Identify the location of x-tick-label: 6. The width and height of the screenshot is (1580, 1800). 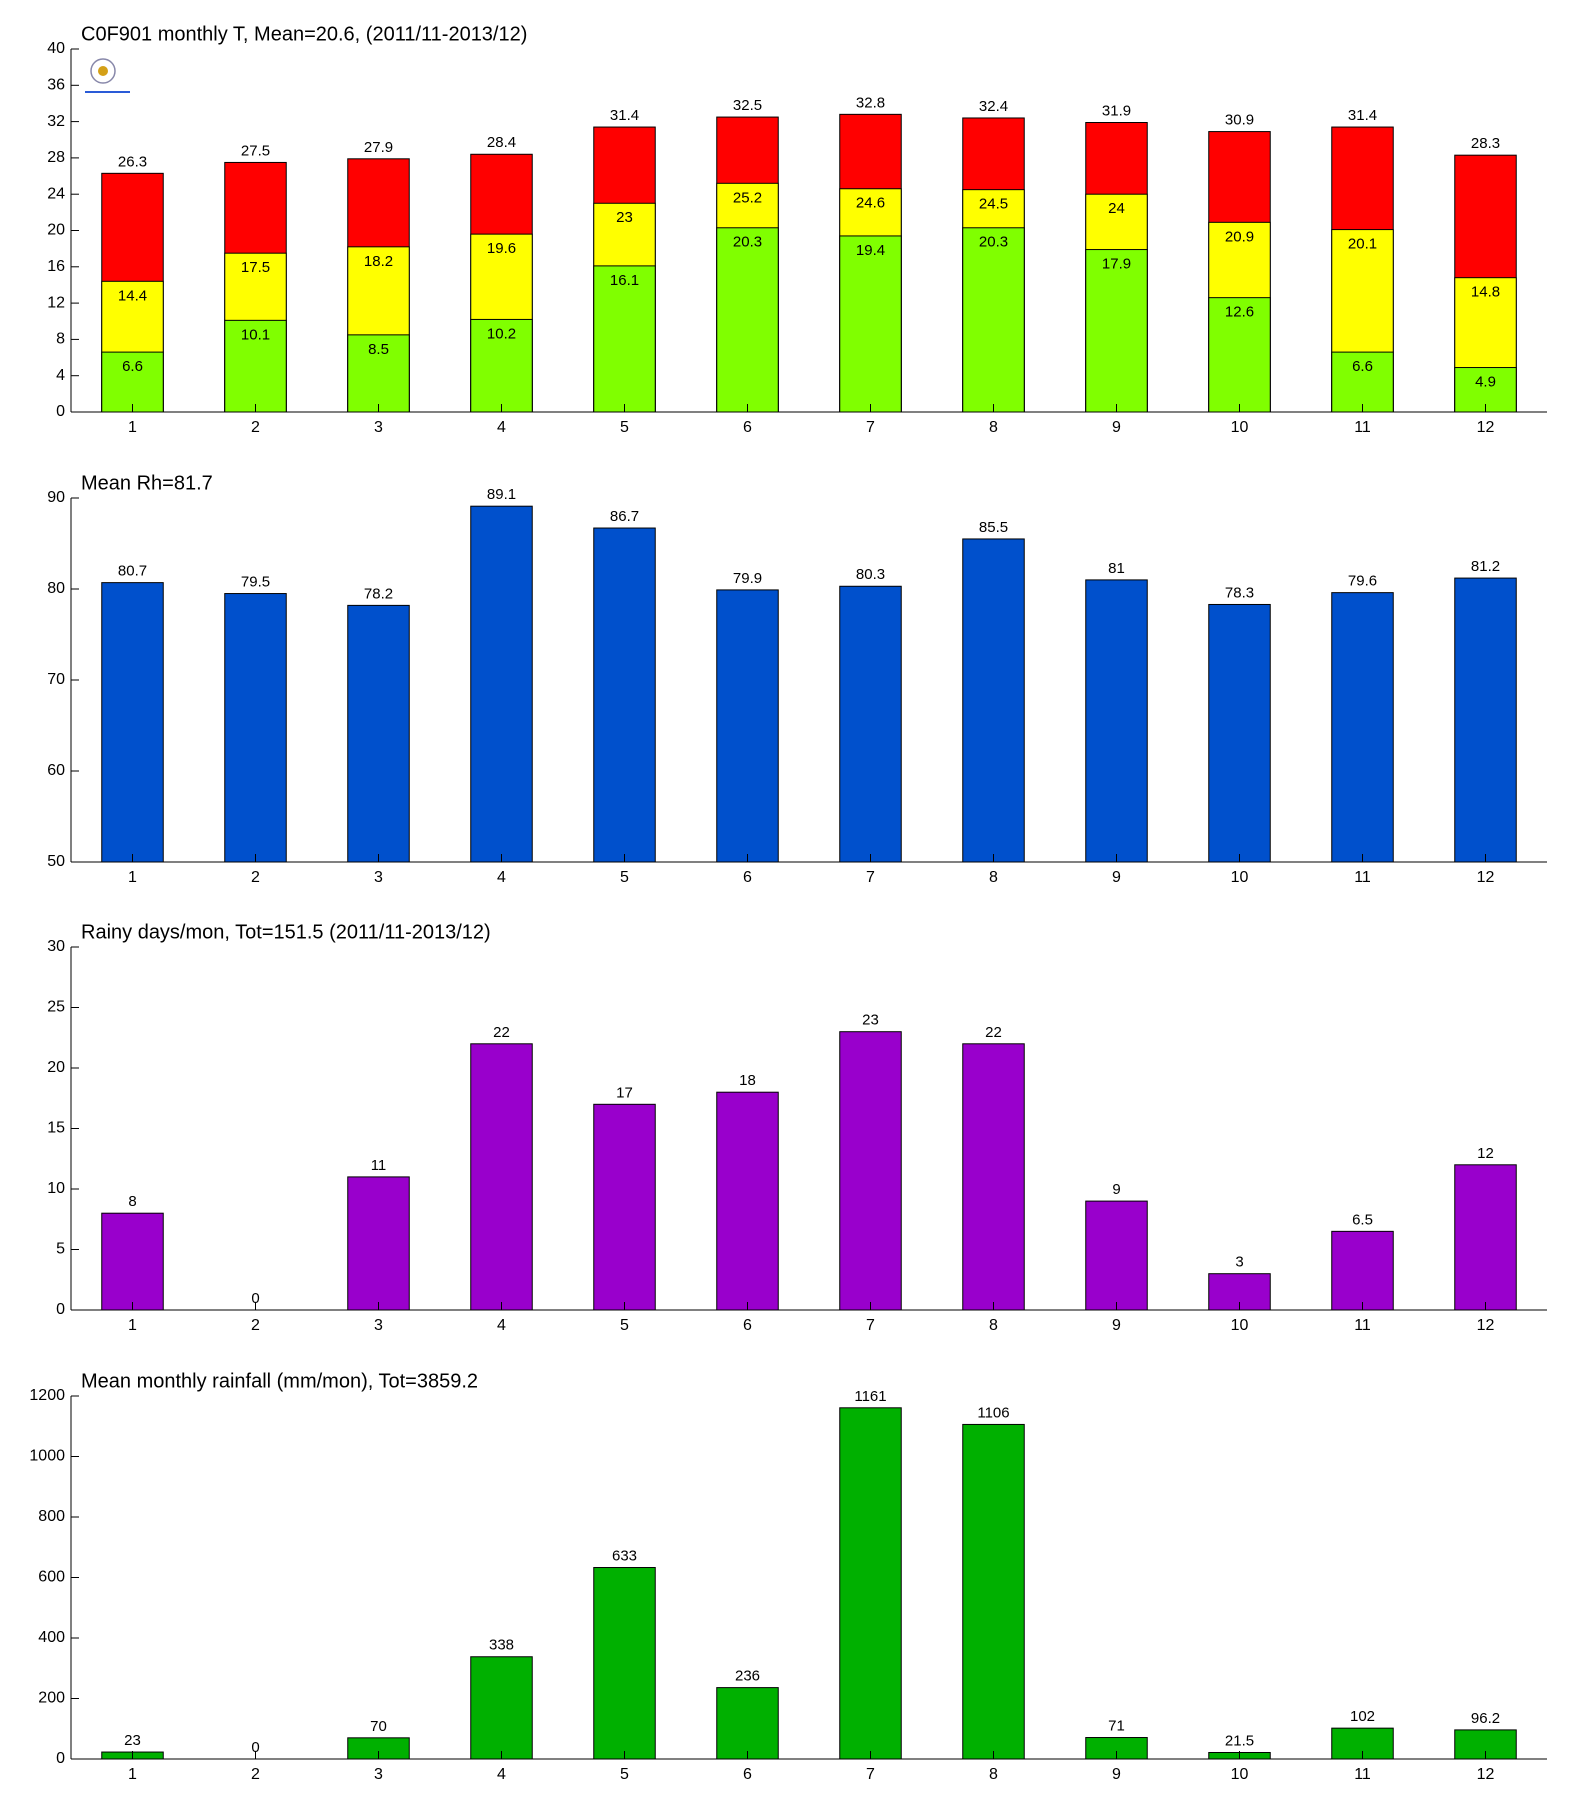
(747, 1325).